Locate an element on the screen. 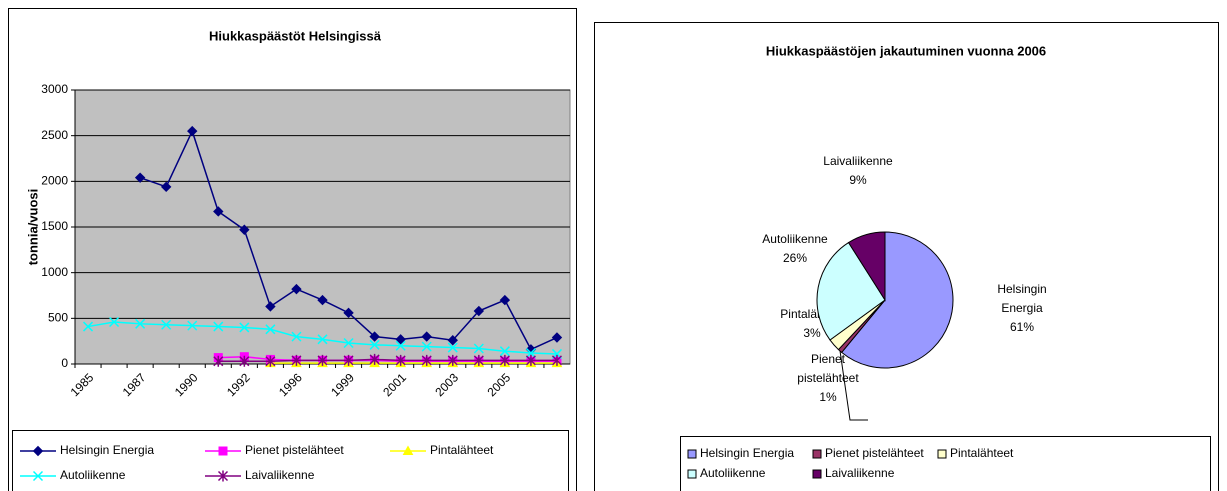 This screenshot has height=491, width=1227. slice-value-label: 26% is located at coordinates (795, 258).